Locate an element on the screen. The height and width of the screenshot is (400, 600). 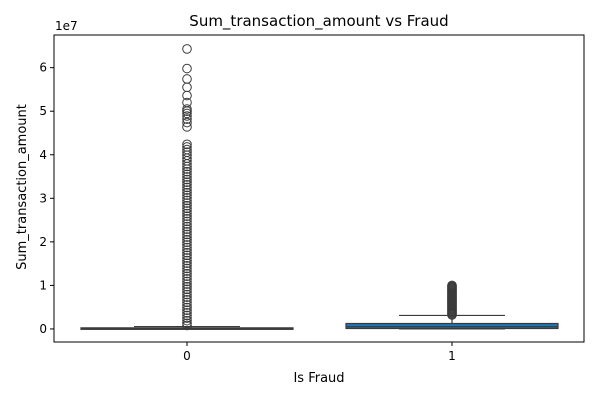
y-tick-label: 6 is located at coordinates (43, 68).